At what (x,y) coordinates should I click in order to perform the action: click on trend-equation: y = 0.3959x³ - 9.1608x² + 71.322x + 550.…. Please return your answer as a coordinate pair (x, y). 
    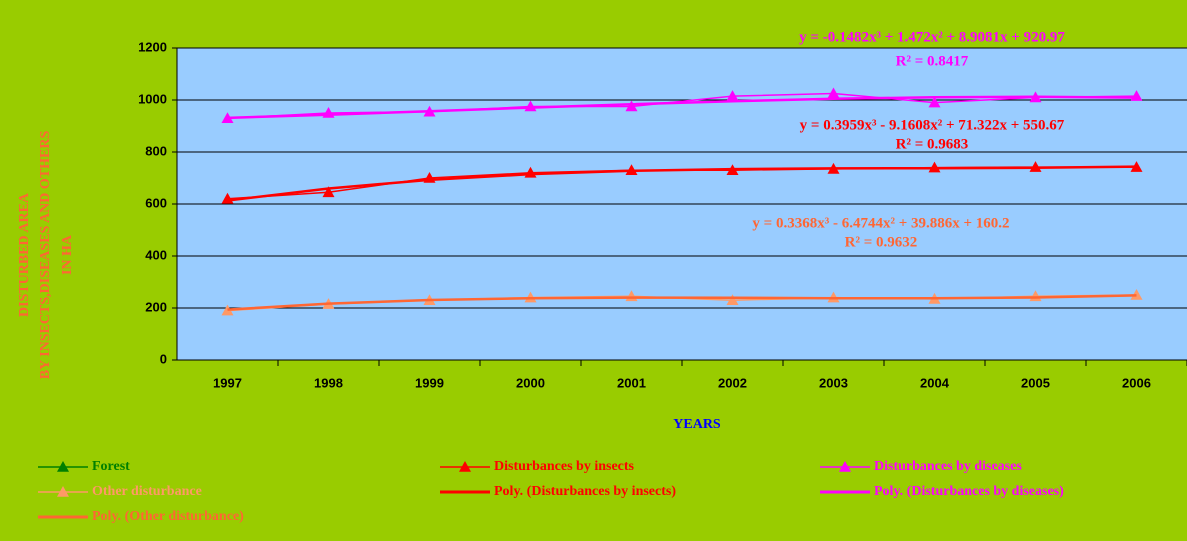
    Looking at the image, I should click on (932, 125).